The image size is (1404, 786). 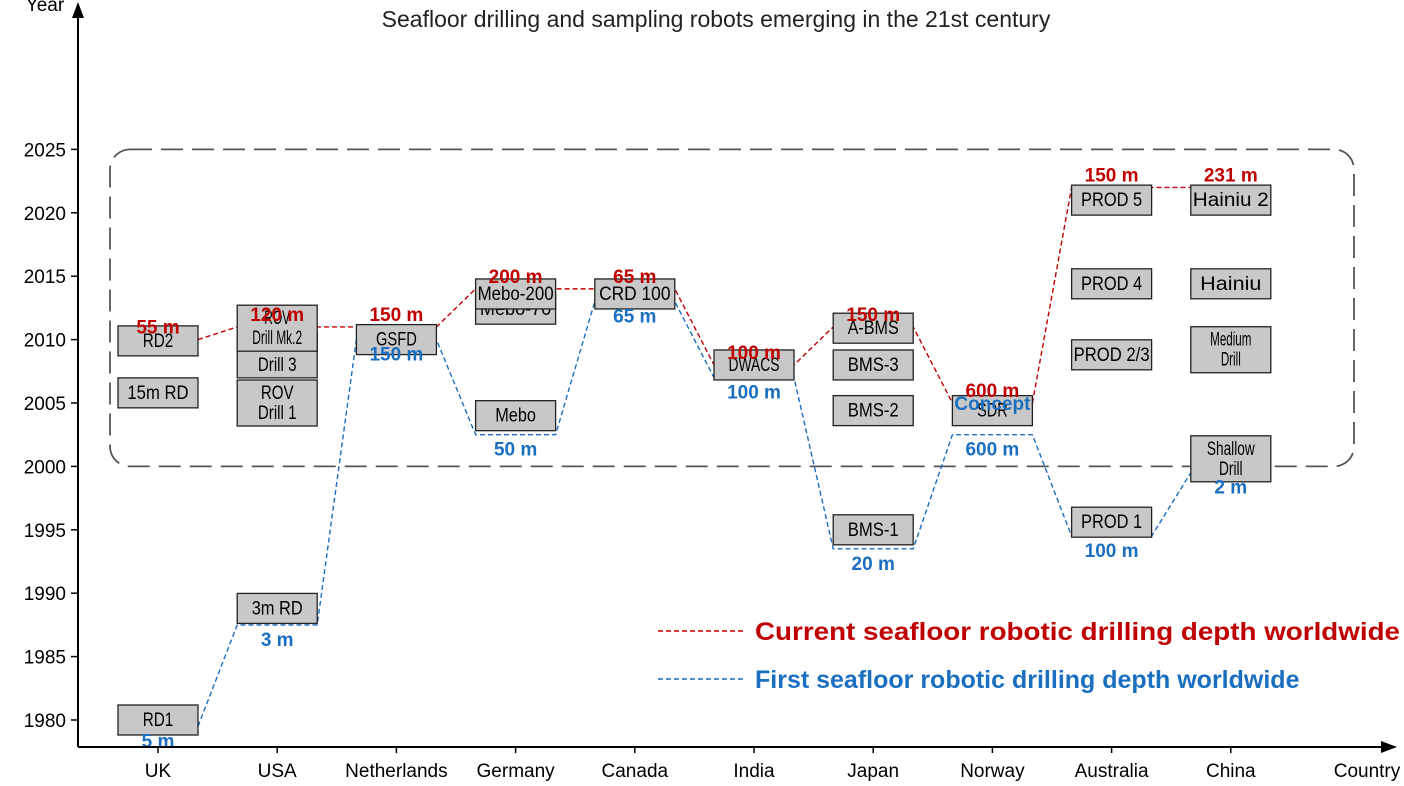 I want to click on robot-name-line: BMS-3, so click(x=873, y=365).